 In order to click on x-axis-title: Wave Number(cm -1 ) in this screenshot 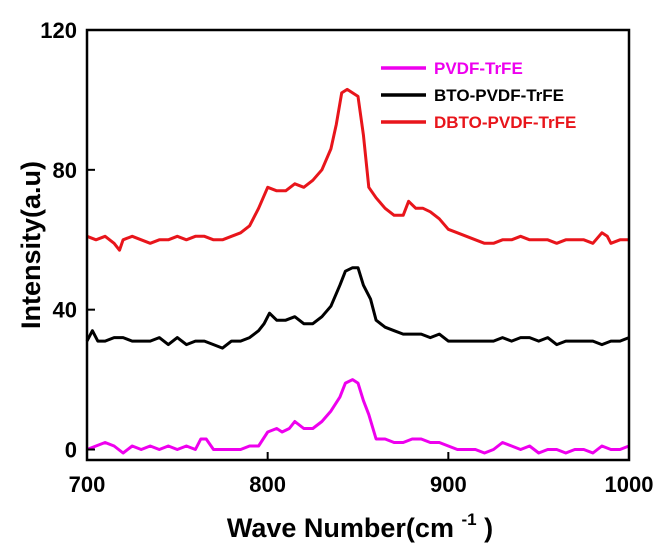, I will do `click(360, 522)`.